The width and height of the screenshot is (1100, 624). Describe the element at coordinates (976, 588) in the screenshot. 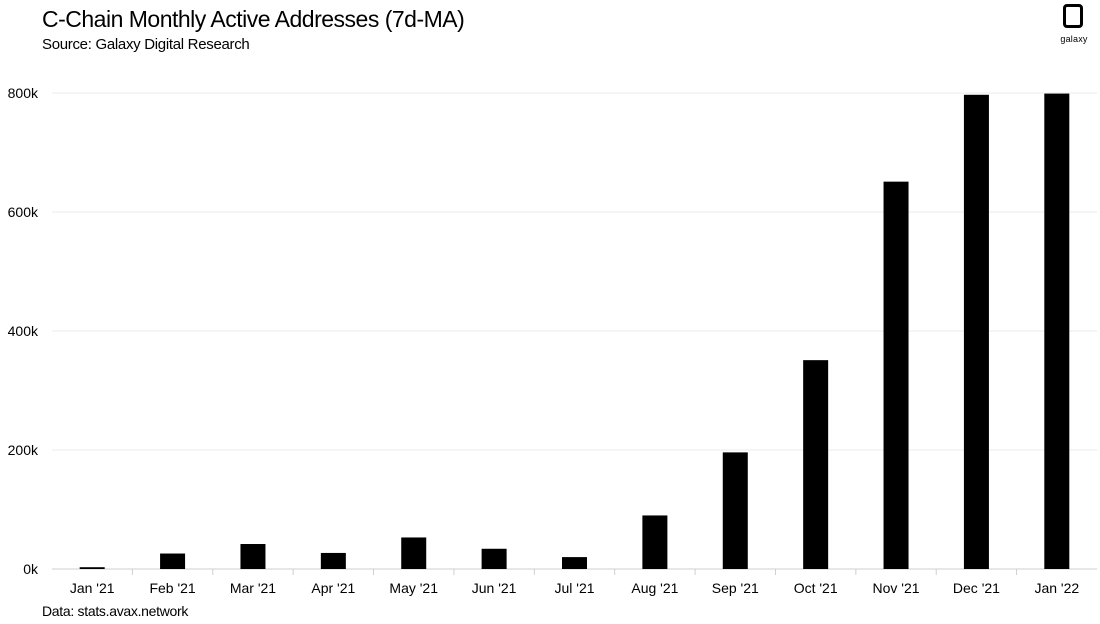

I see `x-tick-label: Dec '21` at that location.